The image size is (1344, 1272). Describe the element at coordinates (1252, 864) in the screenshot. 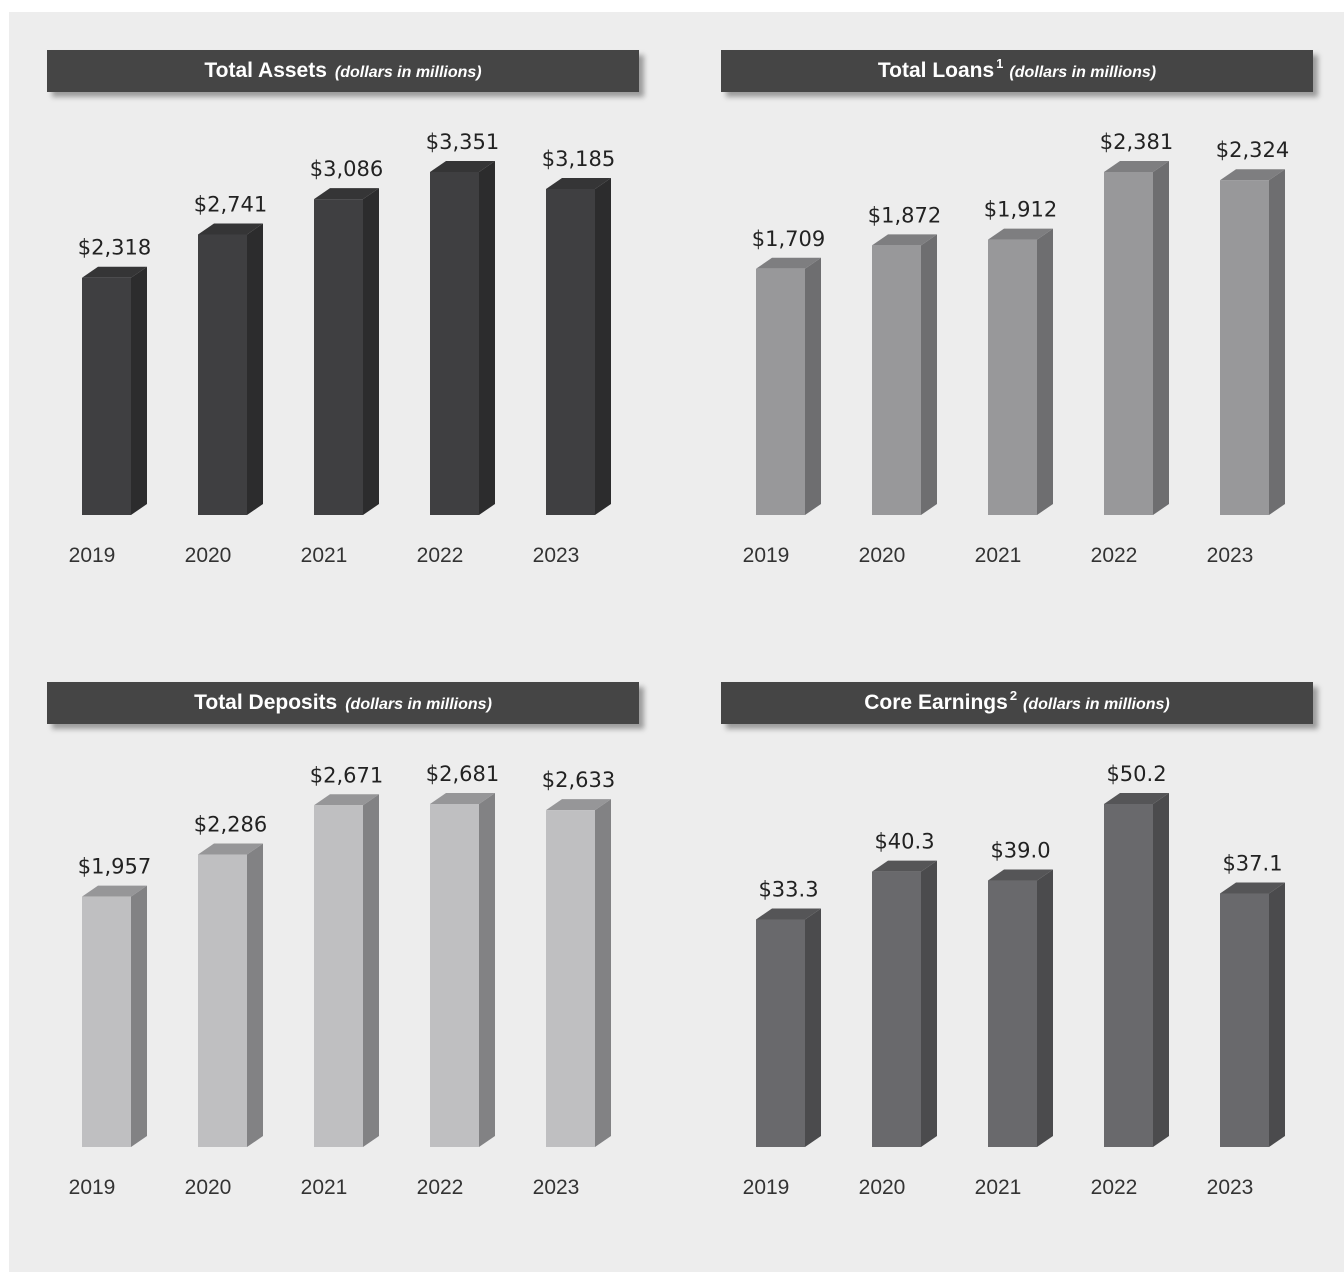

I see `bar-value-label: $37.1` at that location.